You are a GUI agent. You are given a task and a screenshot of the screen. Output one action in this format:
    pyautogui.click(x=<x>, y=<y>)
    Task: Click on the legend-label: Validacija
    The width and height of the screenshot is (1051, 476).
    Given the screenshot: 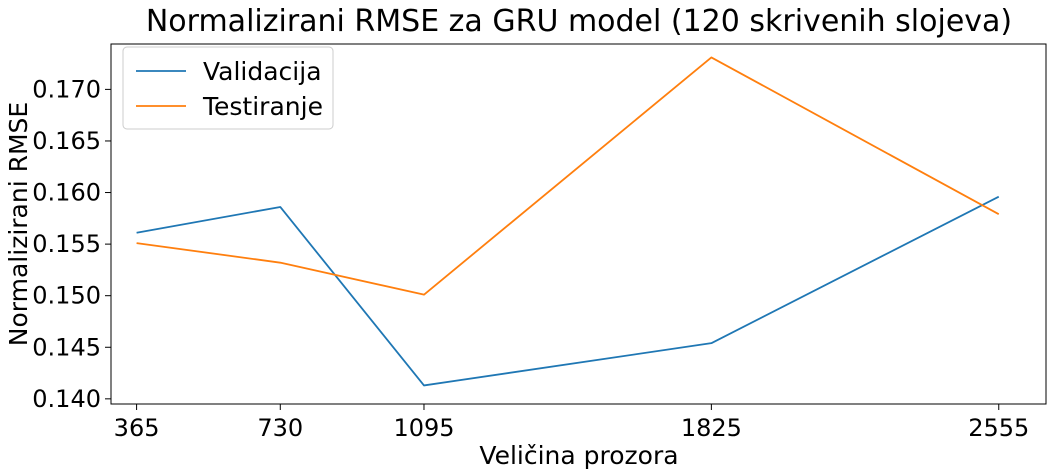 What is the action you would take?
    pyautogui.click(x=262, y=71)
    